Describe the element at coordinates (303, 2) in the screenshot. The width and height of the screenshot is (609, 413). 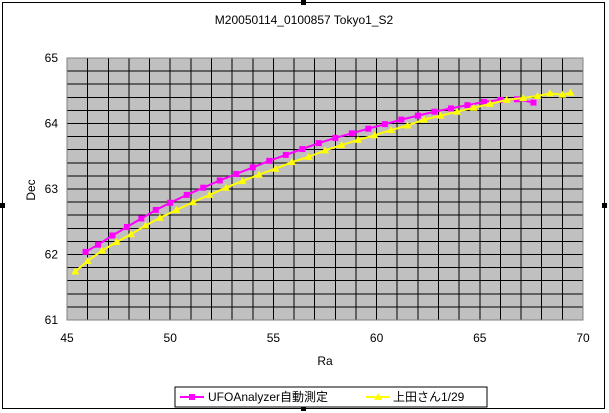
I see `resize-handle-top-center` at that location.